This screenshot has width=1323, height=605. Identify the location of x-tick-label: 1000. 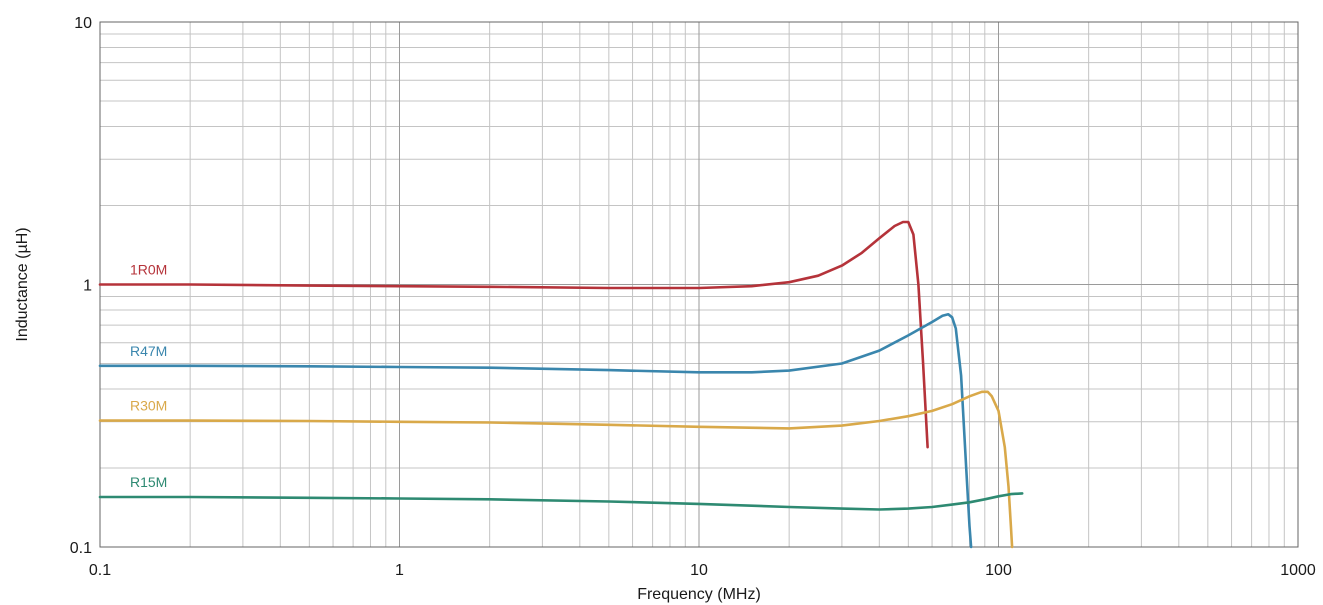
(1298, 570).